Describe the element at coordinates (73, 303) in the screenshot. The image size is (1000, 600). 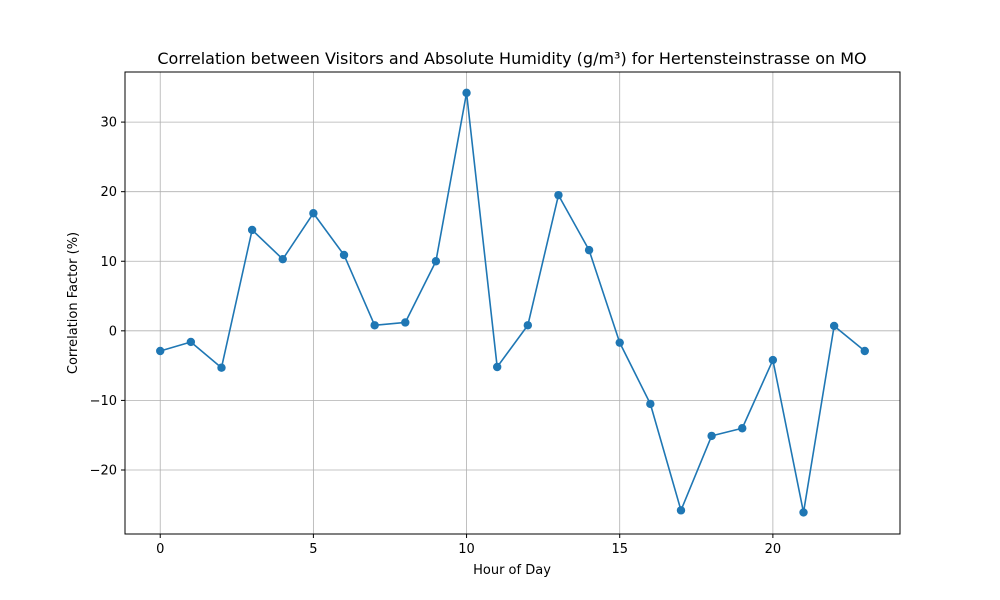
I see `y-axis-label: Correlation Factor (%)` at that location.